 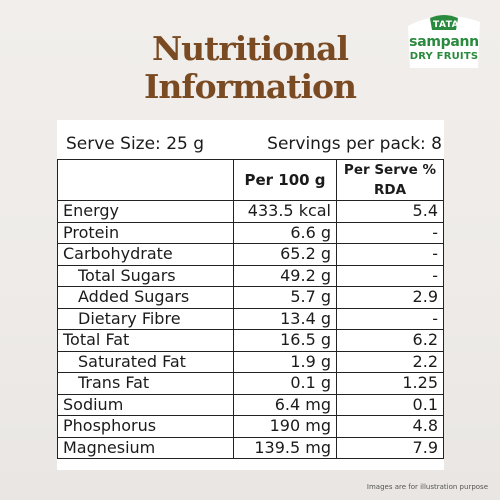 I want to click on header-per-100g: Per 100 g, so click(x=285, y=180).